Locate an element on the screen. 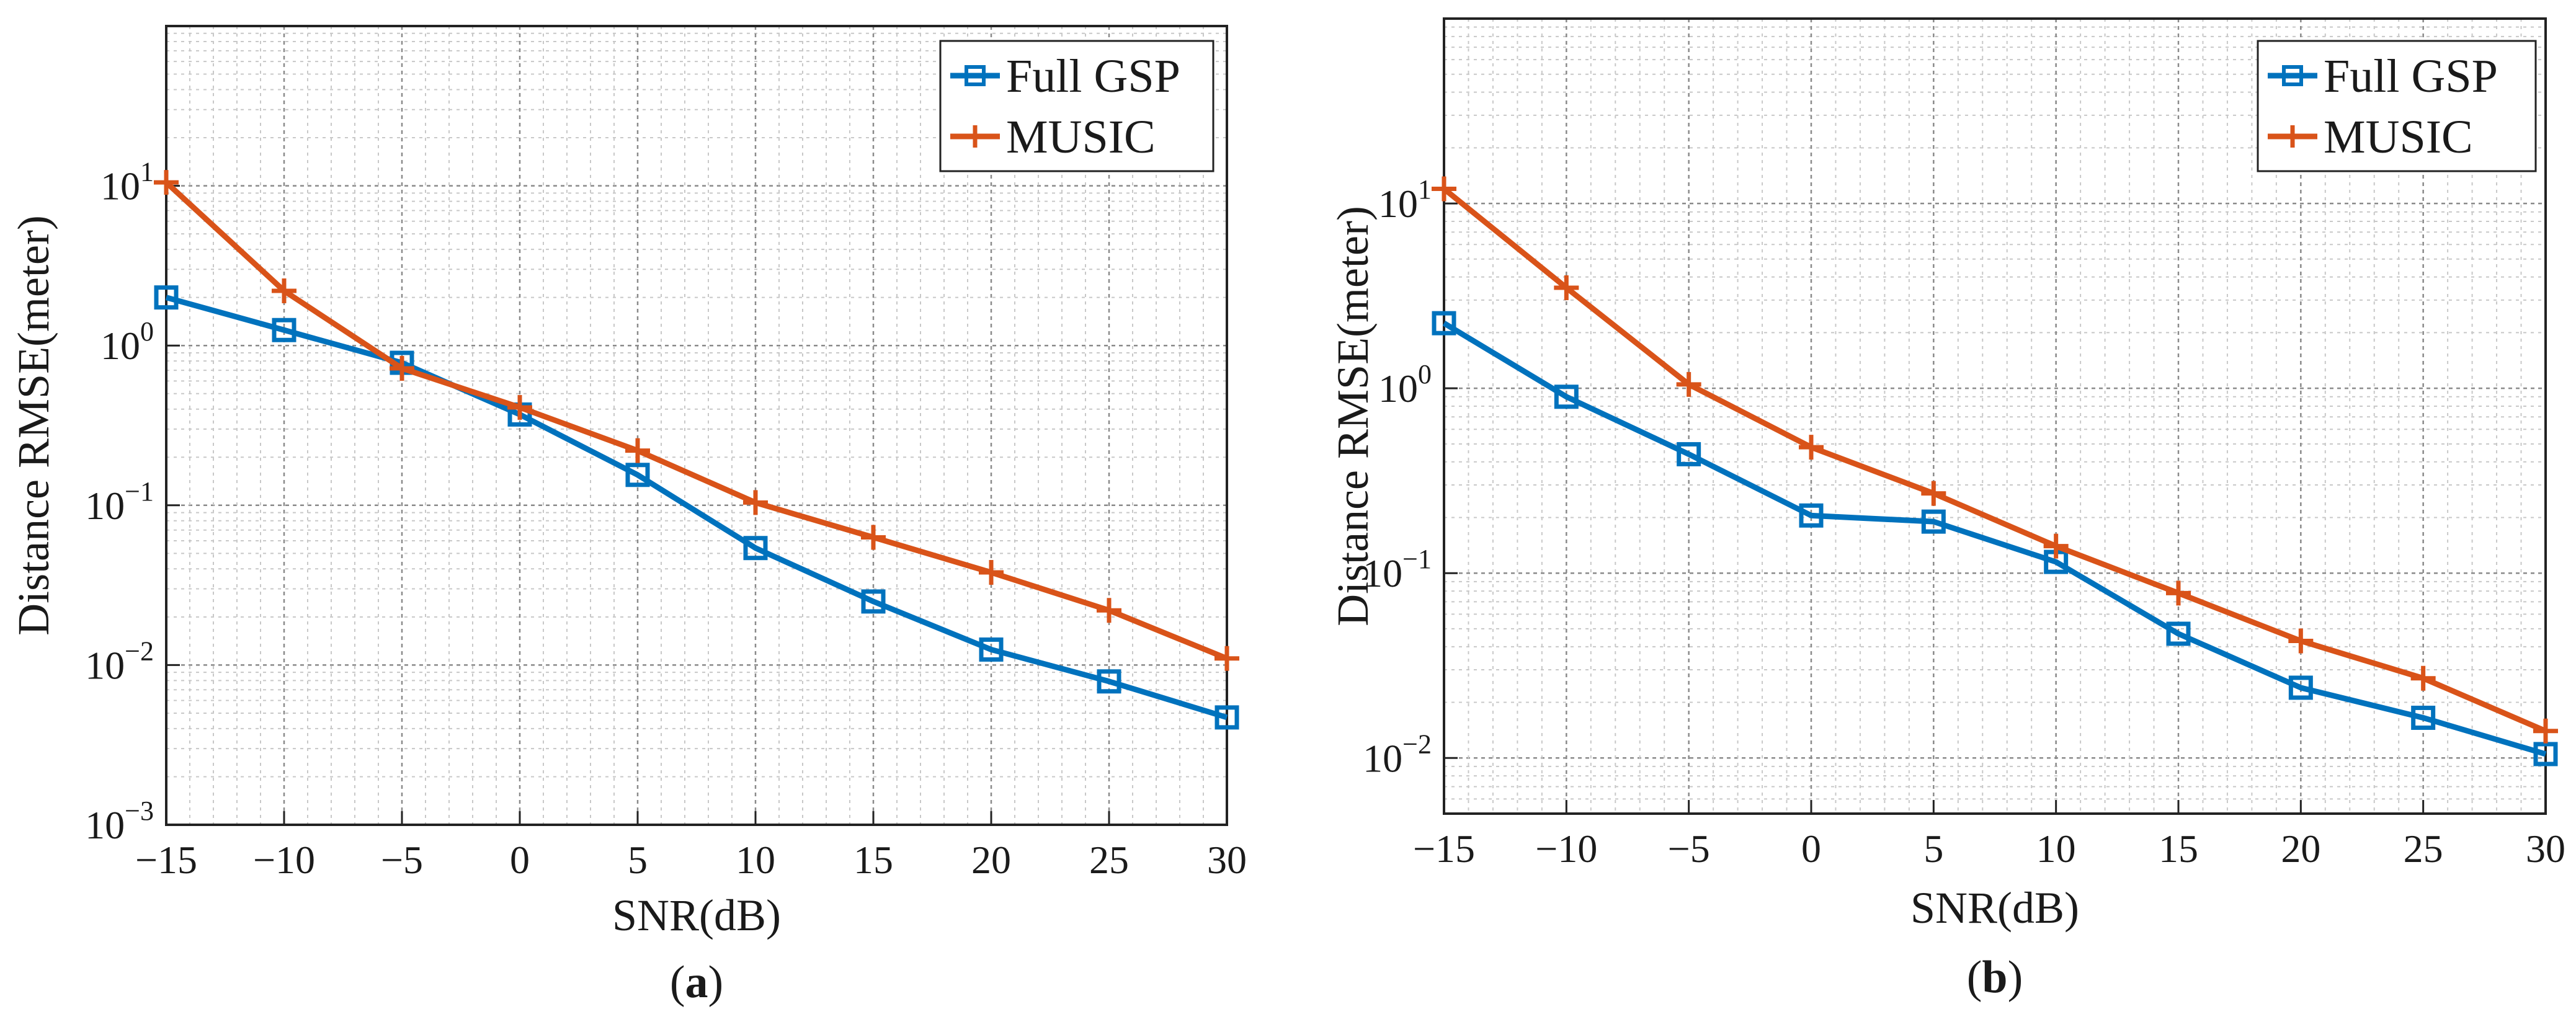  panel-label: (a) is located at coordinates (697, 982).